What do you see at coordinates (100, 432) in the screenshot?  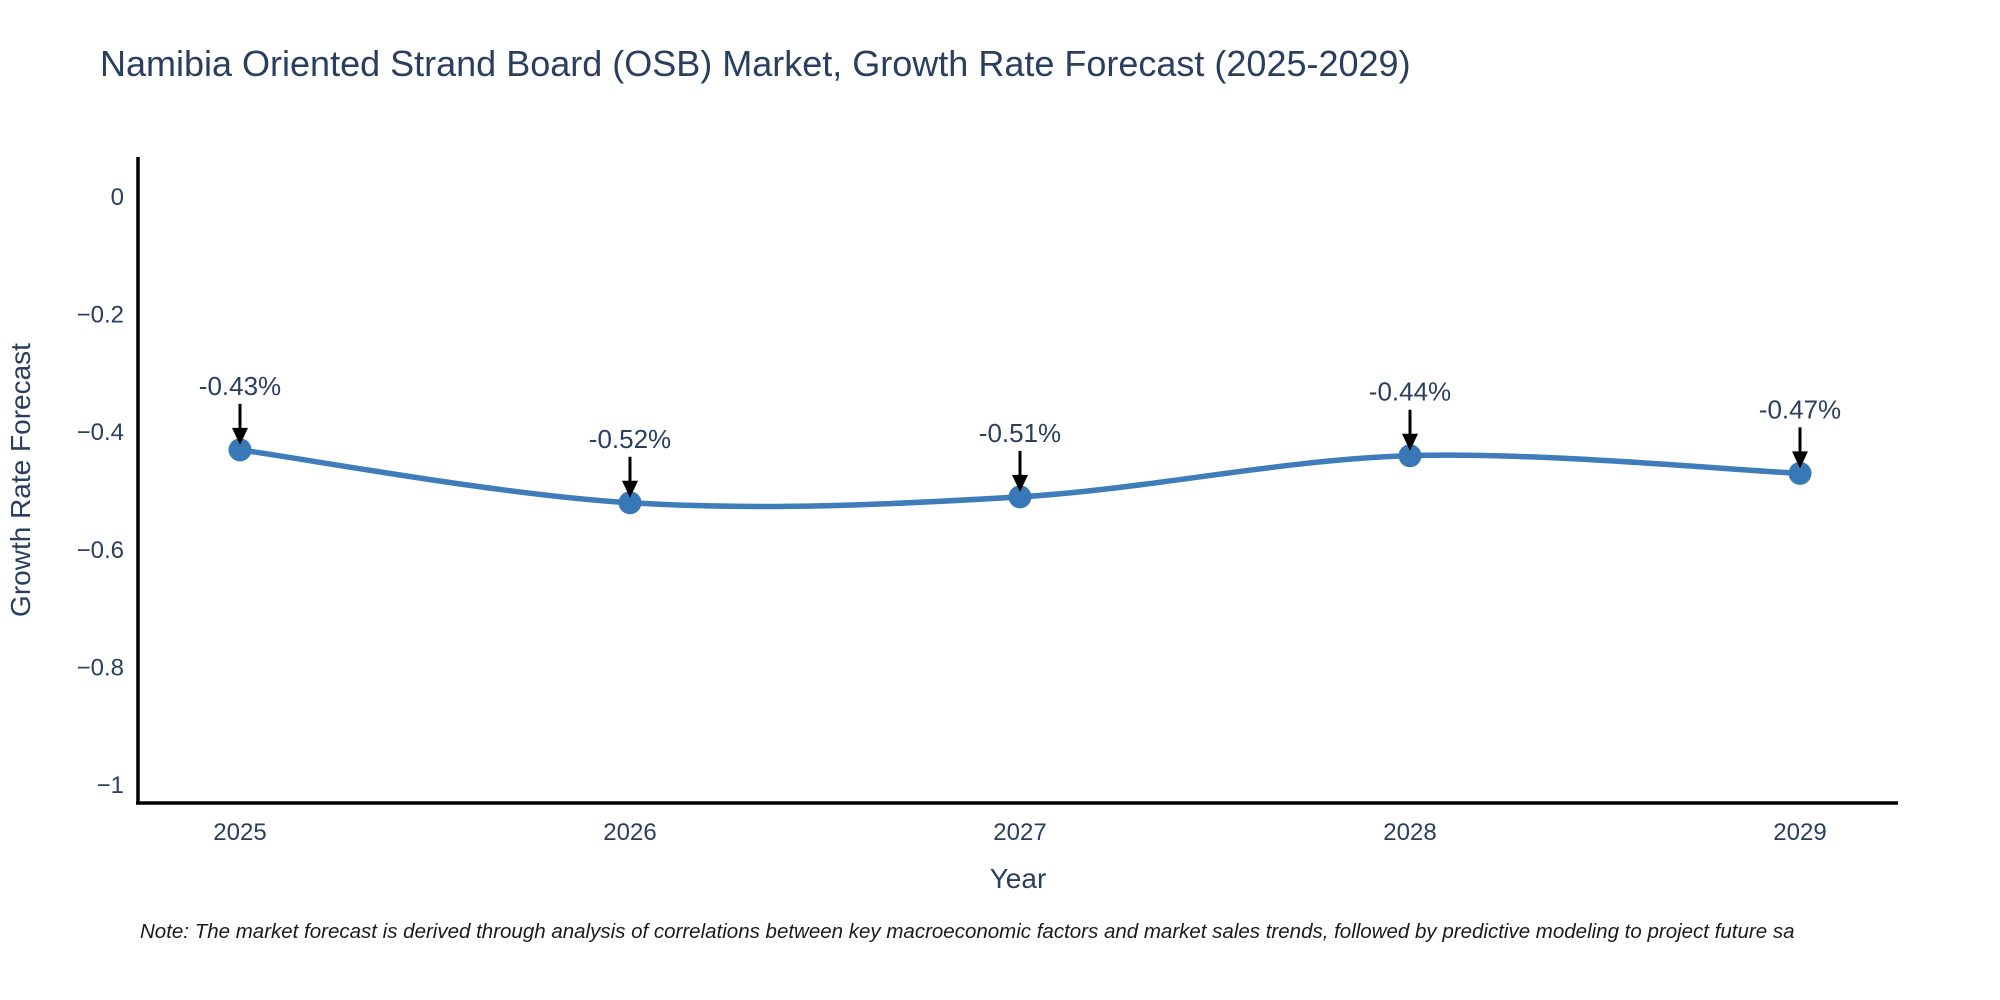 I see `y-tick-label: −0.4` at bounding box center [100, 432].